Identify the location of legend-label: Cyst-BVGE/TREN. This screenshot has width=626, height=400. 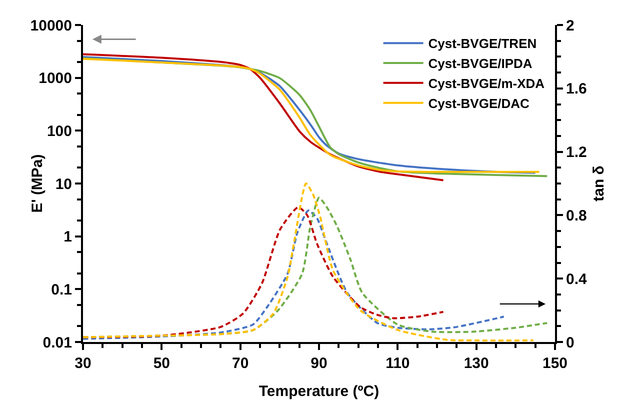
(482, 44).